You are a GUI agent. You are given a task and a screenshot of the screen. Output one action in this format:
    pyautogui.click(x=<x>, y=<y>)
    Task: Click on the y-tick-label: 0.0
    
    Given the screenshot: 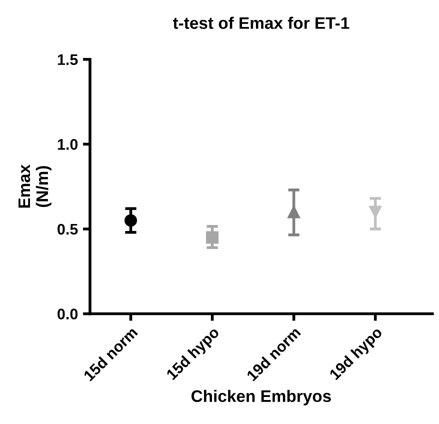 What is the action you would take?
    pyautogui.click(x=68, y=314)
    